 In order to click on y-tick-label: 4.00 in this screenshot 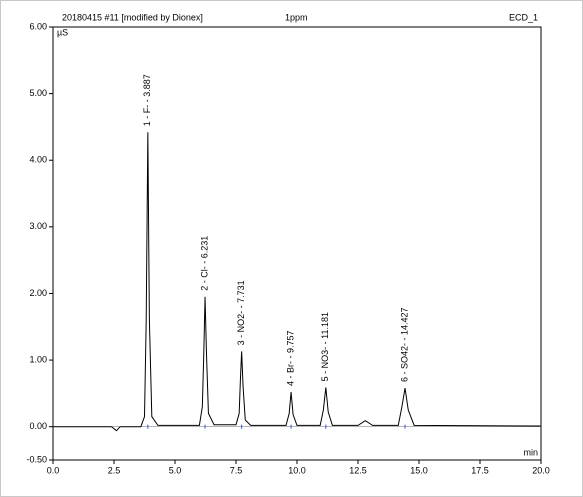, I will do `click(38, 160)`.